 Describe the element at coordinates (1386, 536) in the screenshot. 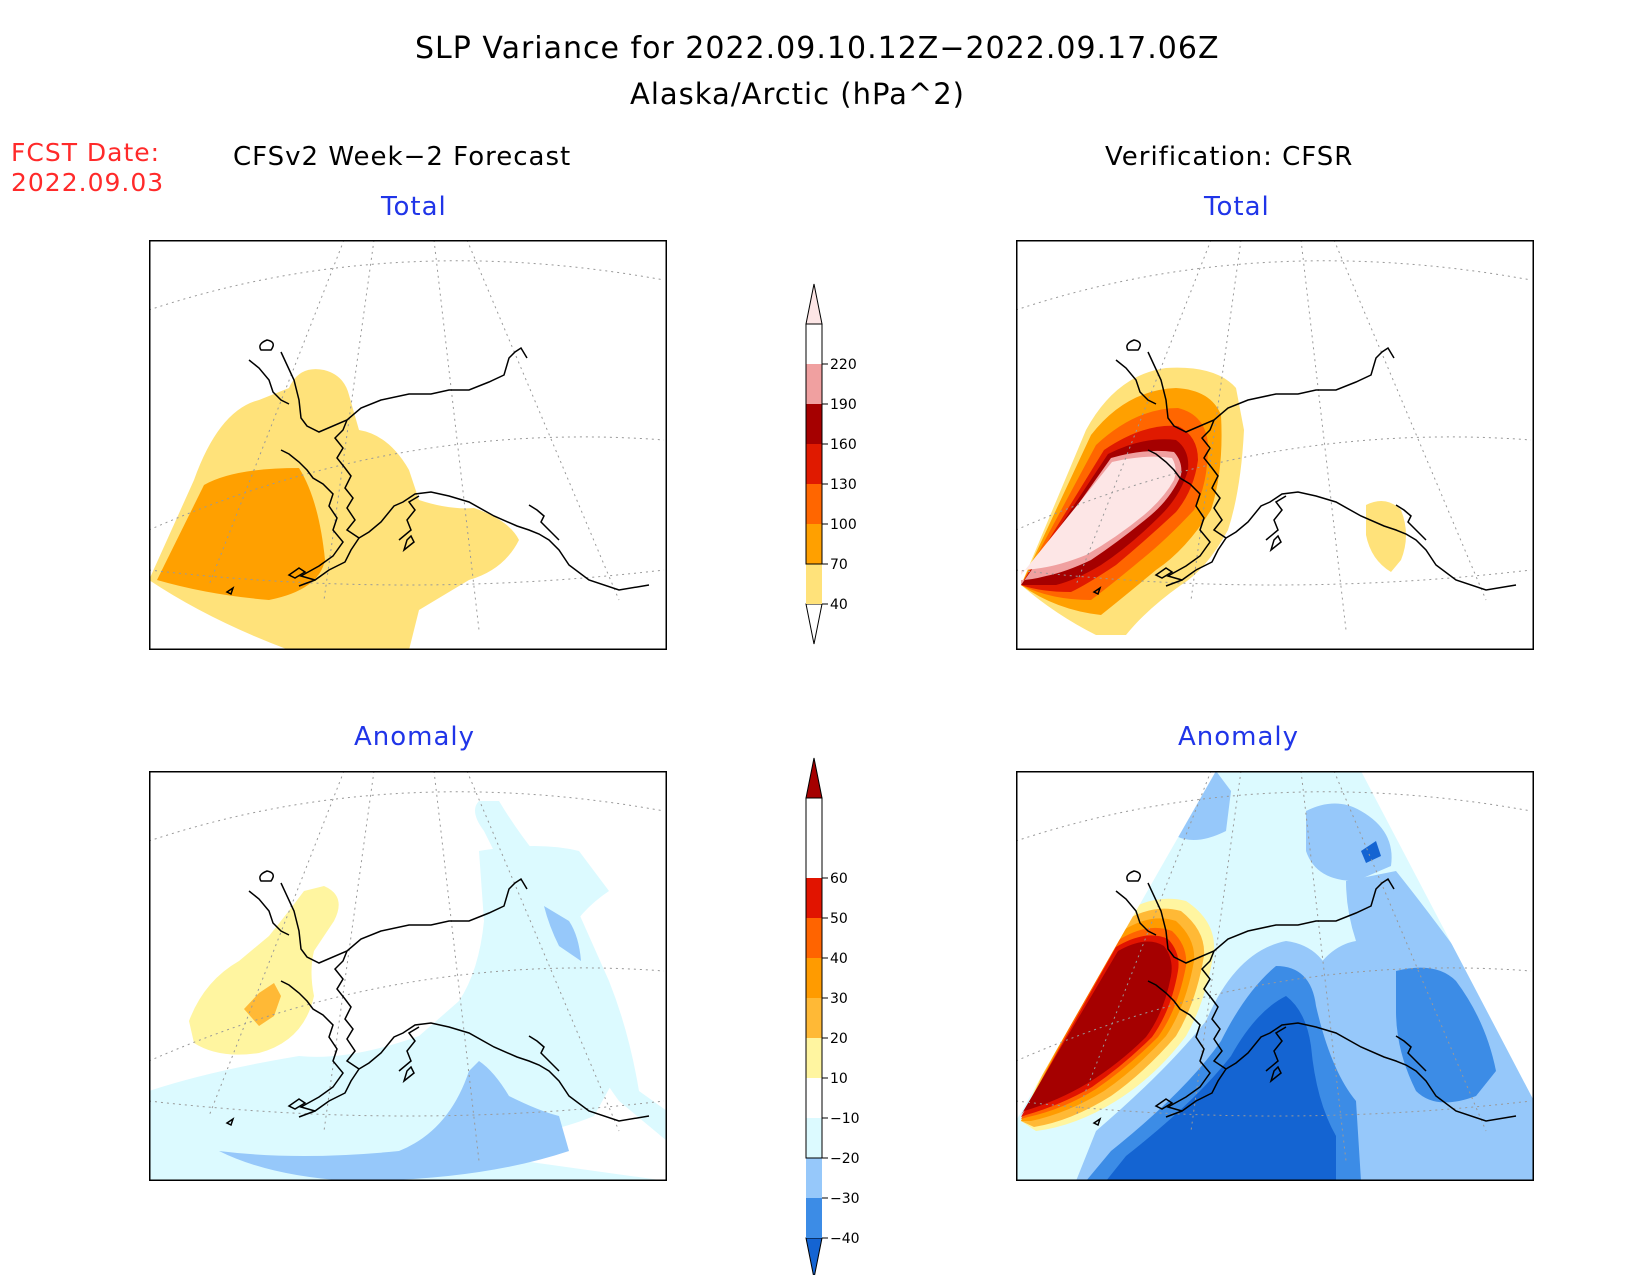

I see `contour-40-70-east` at that location.